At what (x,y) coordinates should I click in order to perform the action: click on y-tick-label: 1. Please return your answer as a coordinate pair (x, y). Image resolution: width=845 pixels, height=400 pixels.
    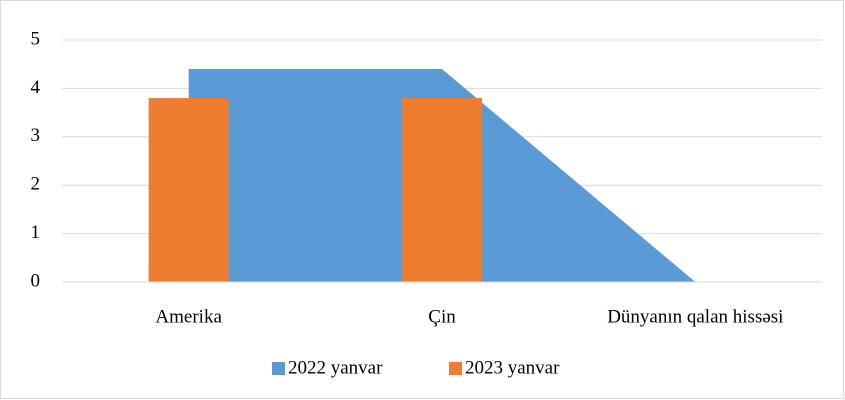
    Looking at the image, I should click on (36, 232).